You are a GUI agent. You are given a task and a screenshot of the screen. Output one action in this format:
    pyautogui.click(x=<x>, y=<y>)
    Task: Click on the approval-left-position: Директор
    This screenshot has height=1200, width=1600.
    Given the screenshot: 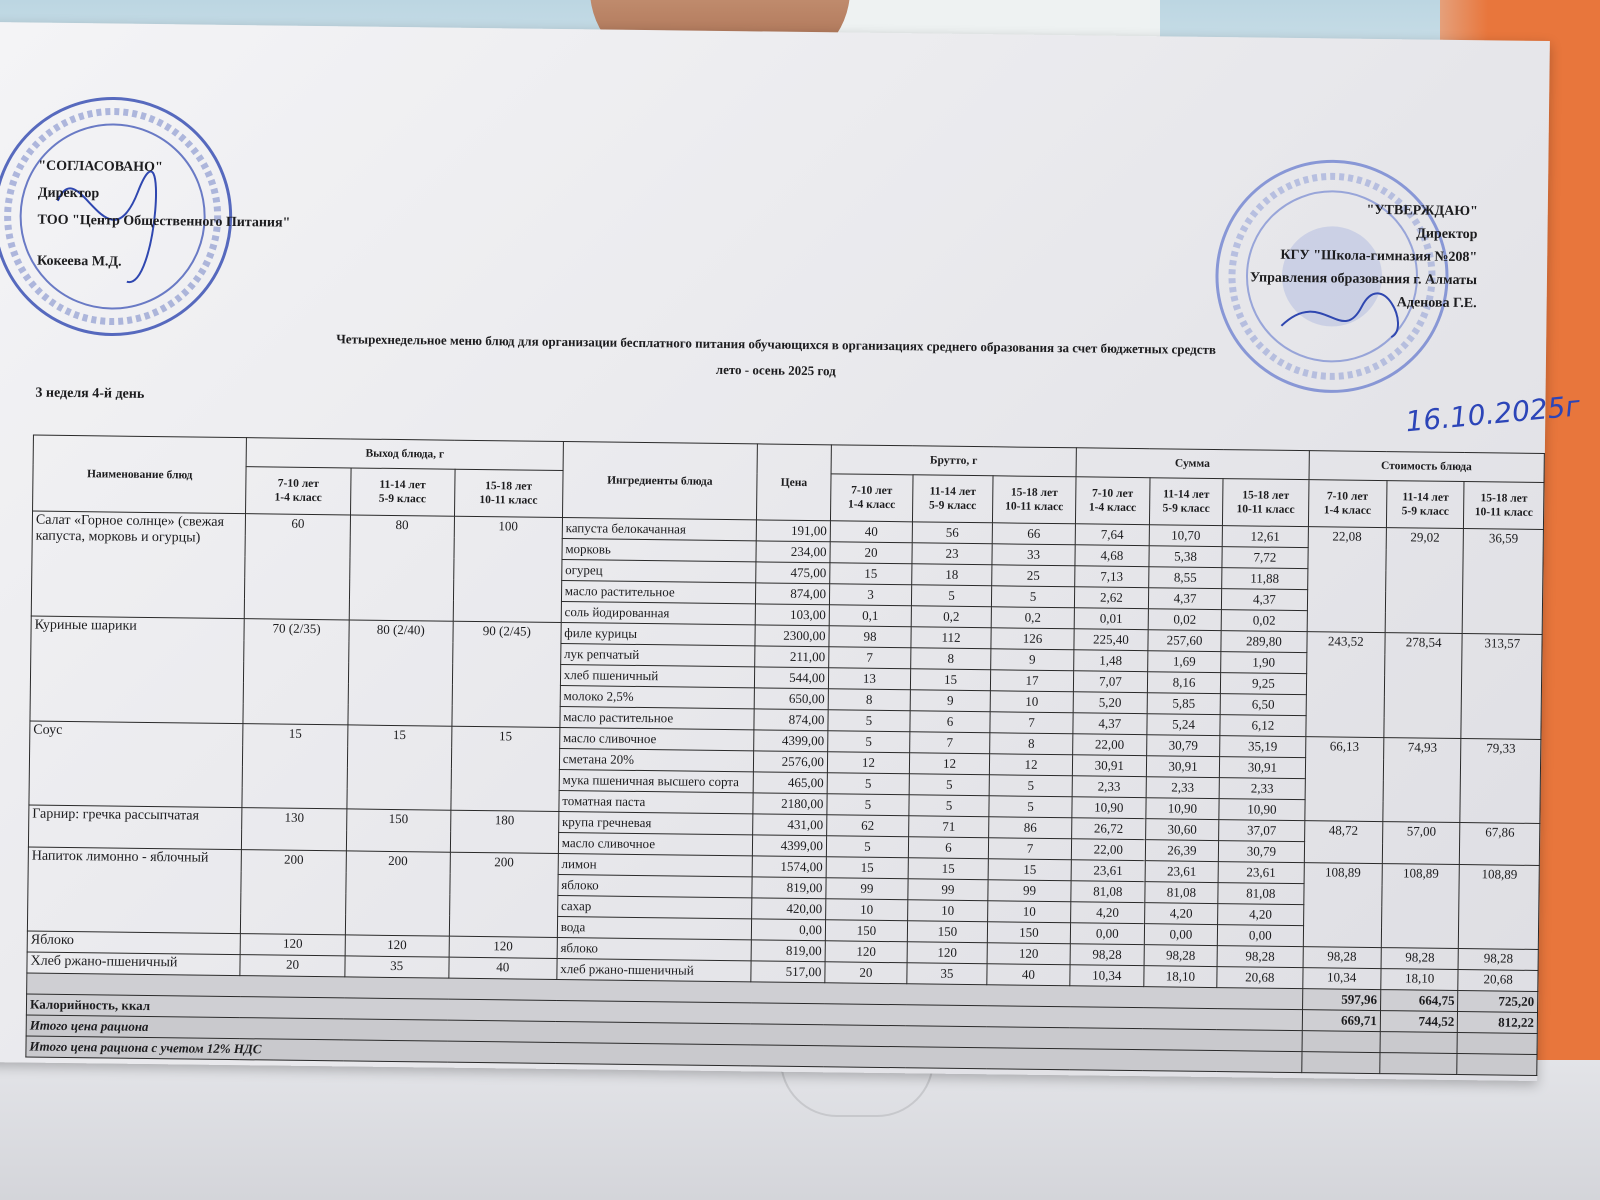 What is the action you would take?
    pyautogui.click(x=68, y=193)
    